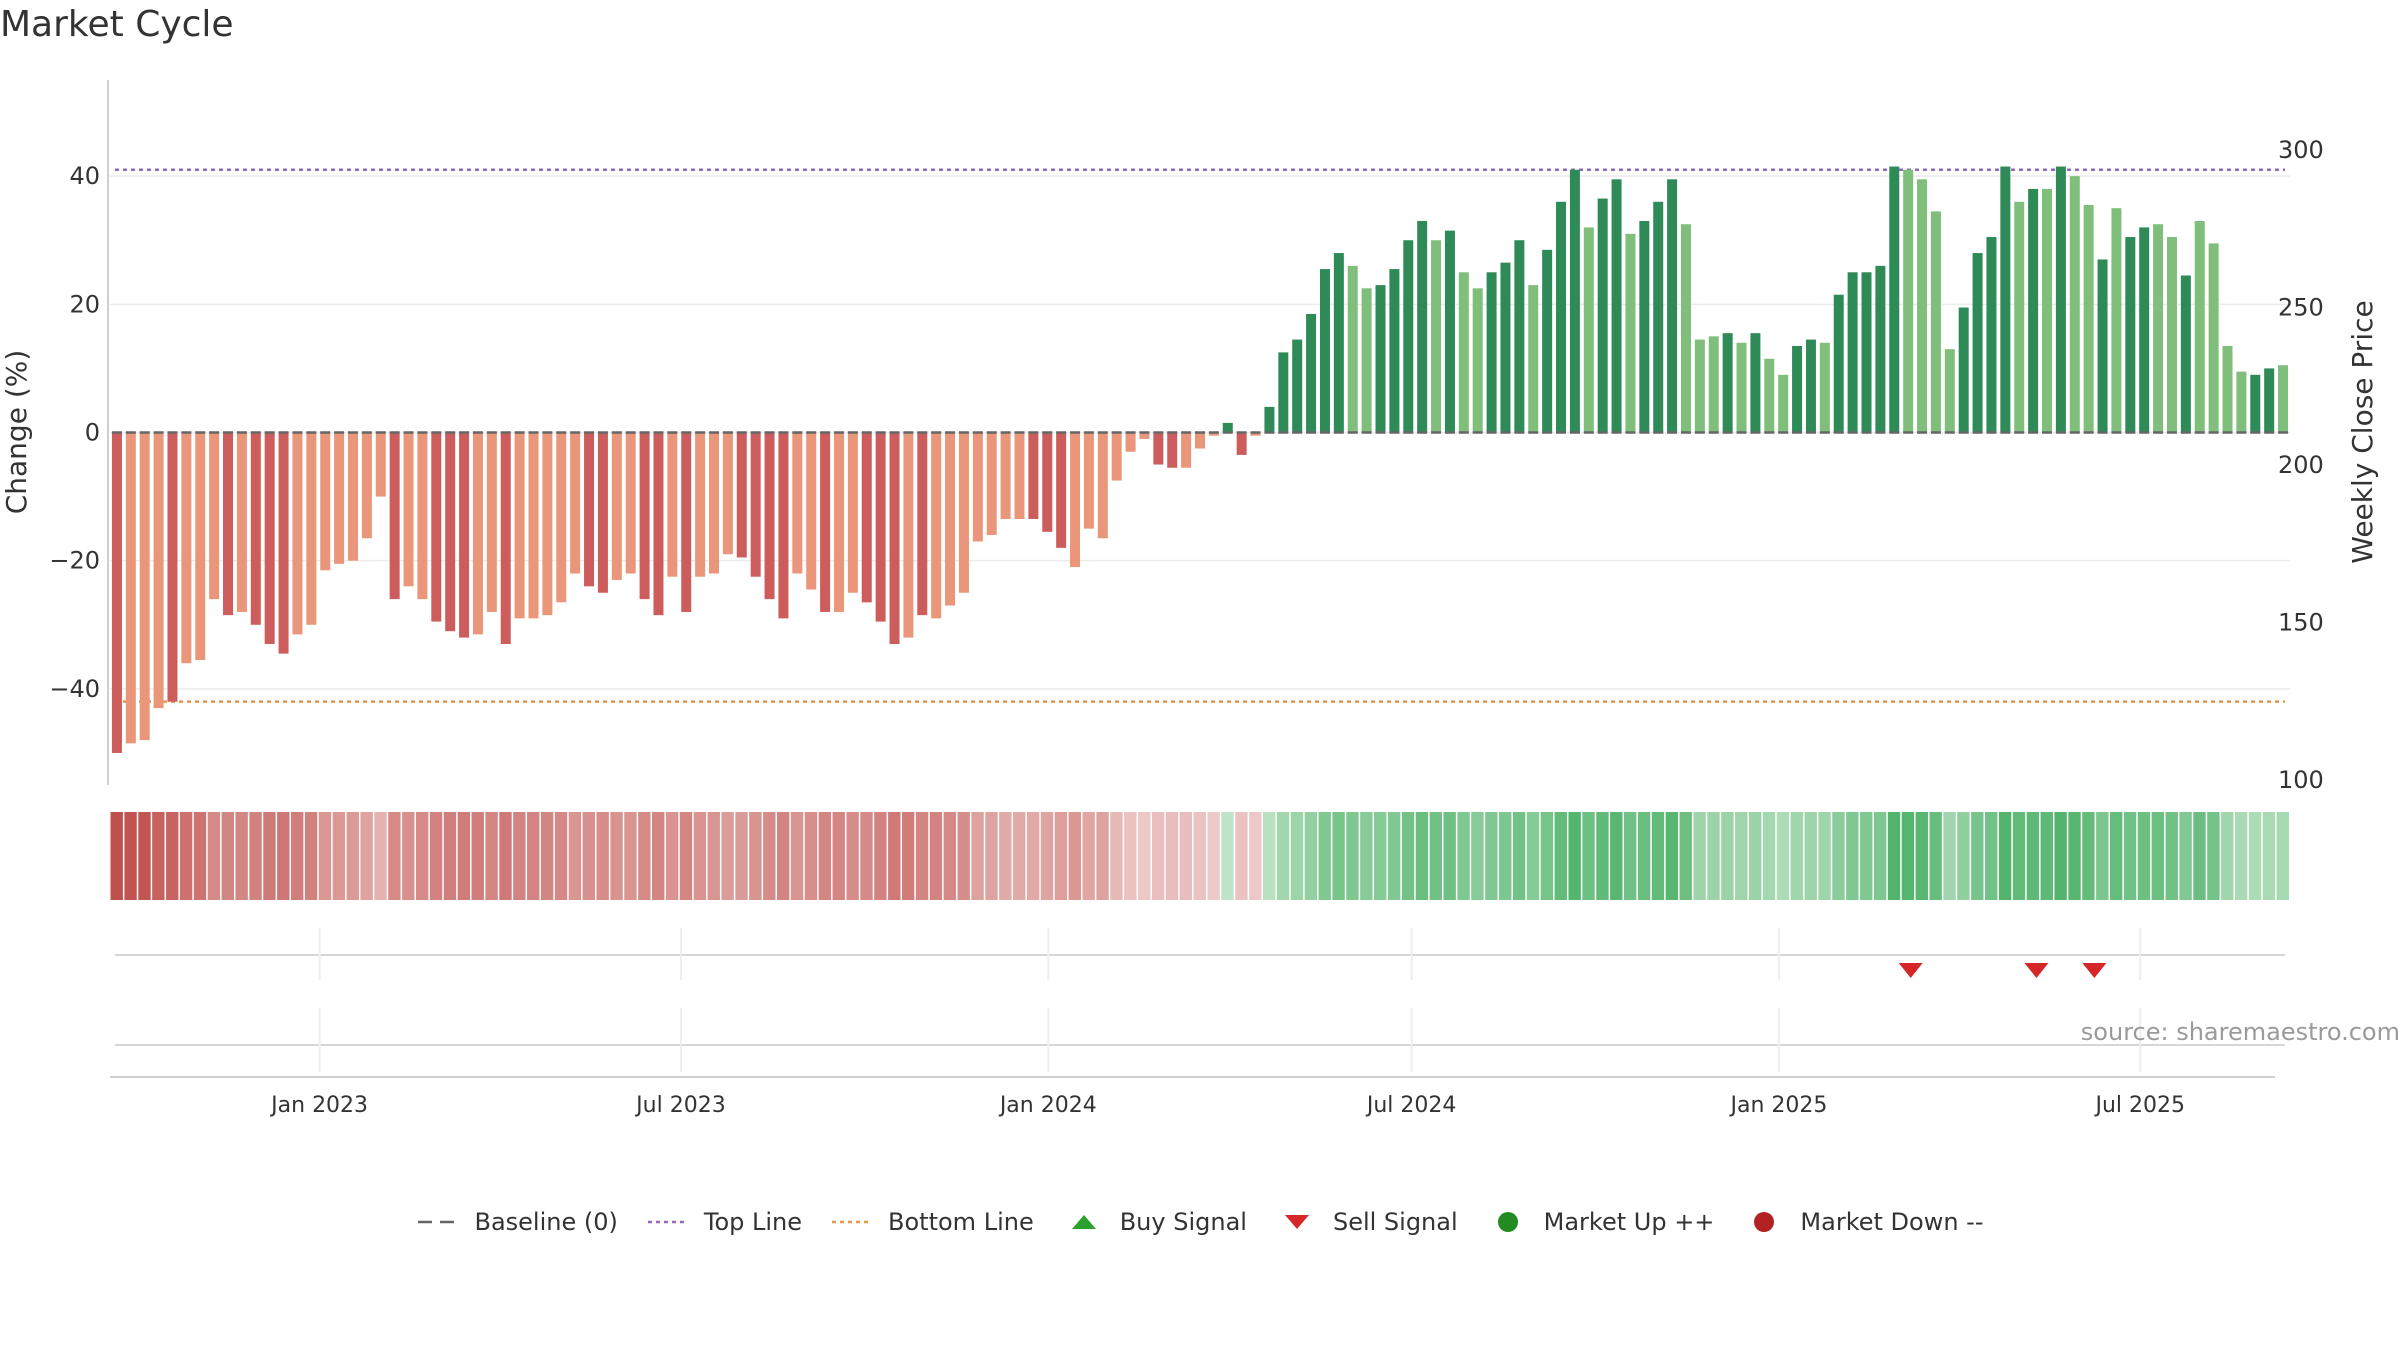  What do you see at coordinates (2301, 308) in the screenshot?
I see `right-tick-label: 250` at bounding box center [2301, 308].